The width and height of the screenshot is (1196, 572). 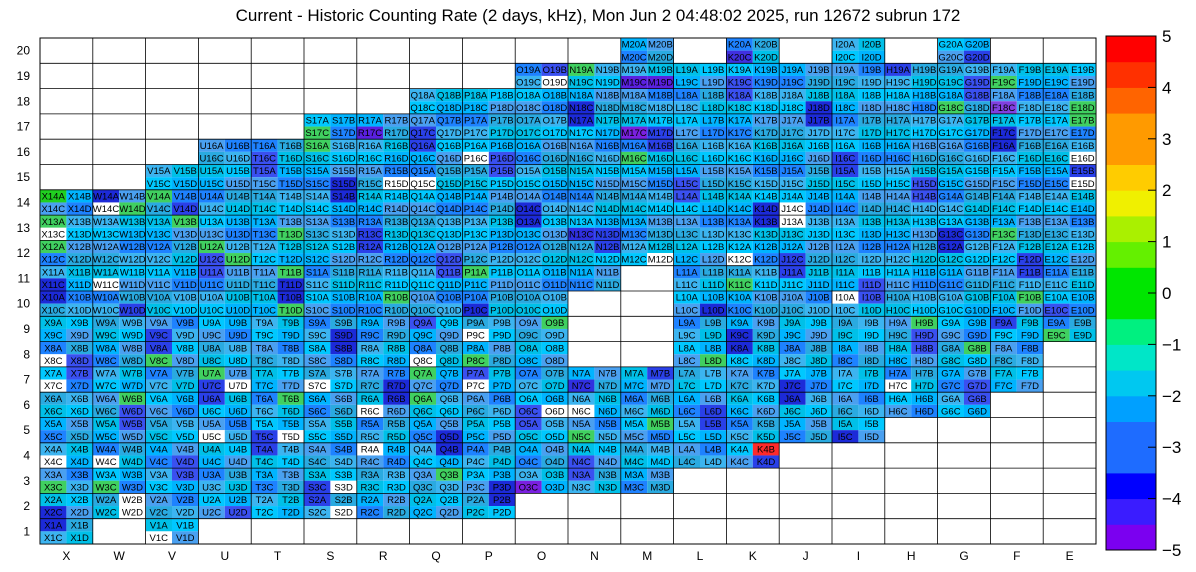 I want to click on heatmap-cell: L5A, so click(x=686, y=424).